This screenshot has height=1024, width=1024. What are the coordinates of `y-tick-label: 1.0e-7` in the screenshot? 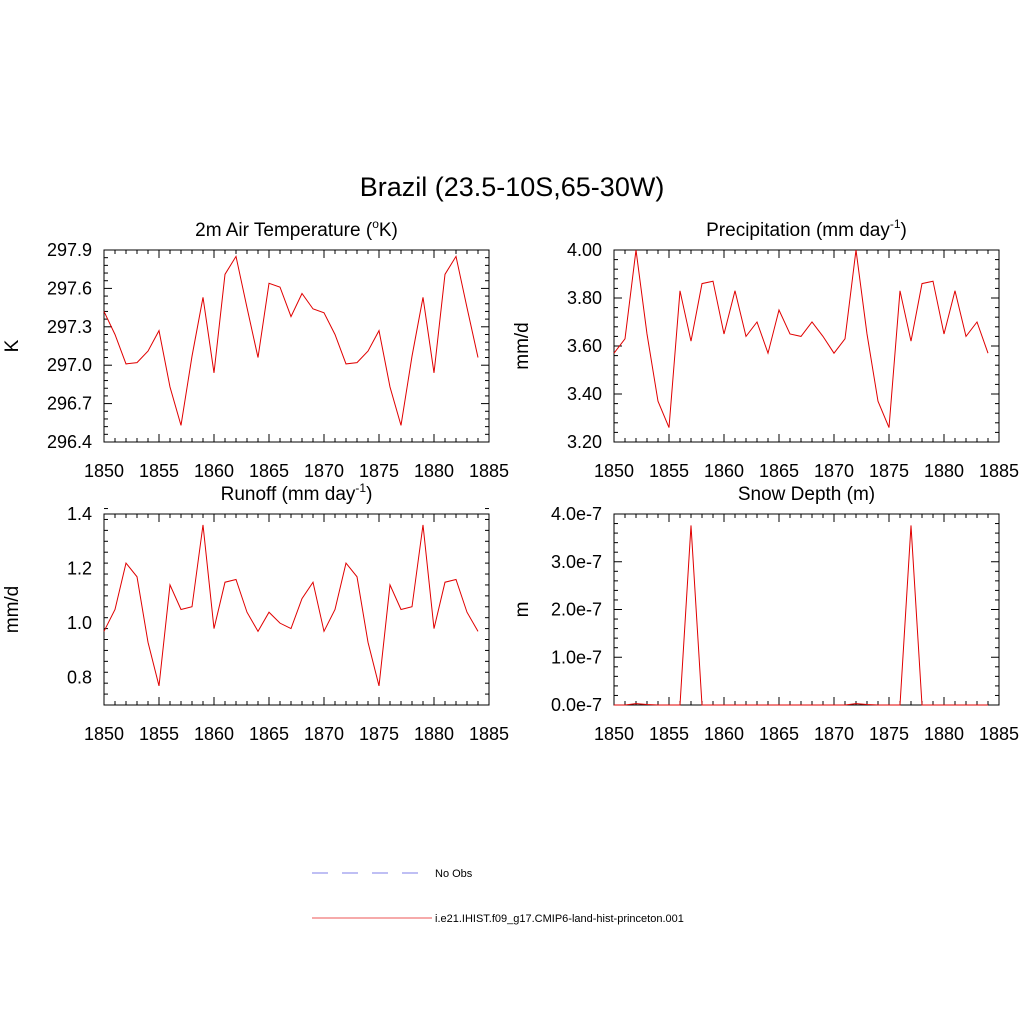 It's located at (576, 657).